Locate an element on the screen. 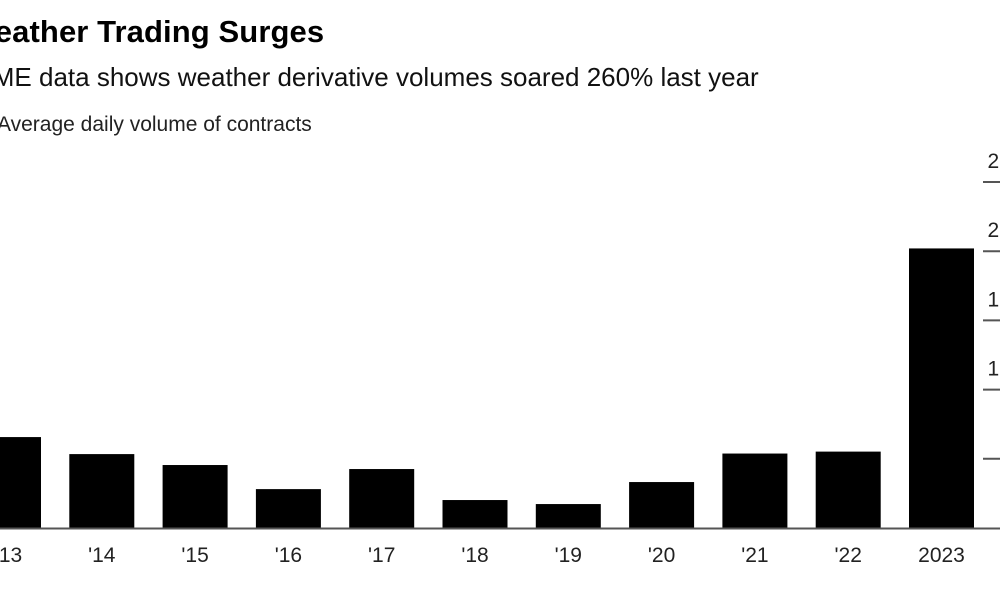 The height and width of the screenshot is (600, 1000). x-axis-labels: '13 '14 '15 '16 '17 '18 '19 '20 '21 '22 2023 is located at coordinates (482, 555).